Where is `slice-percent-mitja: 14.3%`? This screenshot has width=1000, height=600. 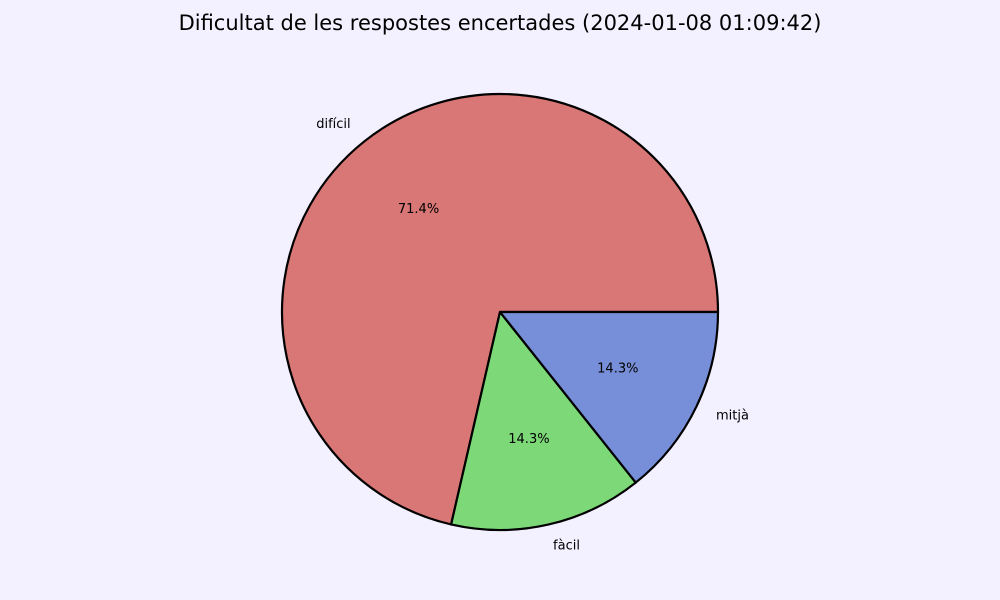 slice-percent-mitja: 14.3% is located at coordinates (617, 368).